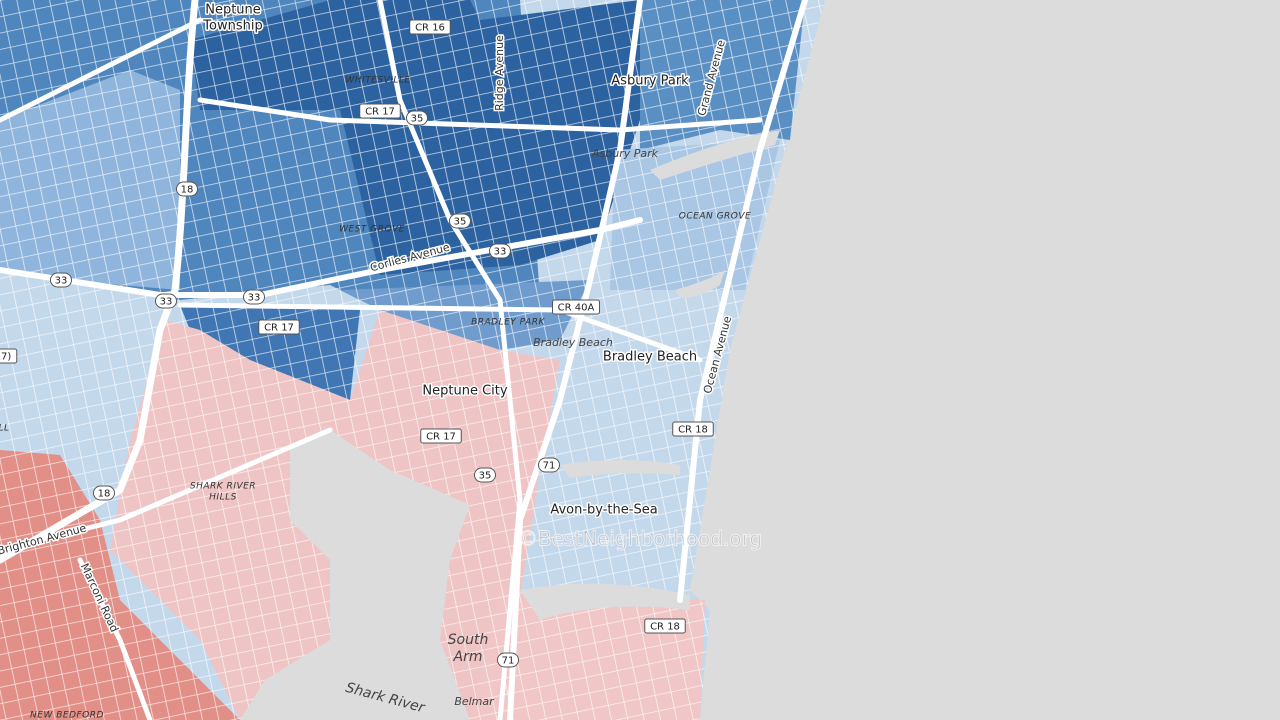 The width and height of the screenshot is (1280, 720). I want to click on place-label: BRADLEY PARK, so click(508, 323).